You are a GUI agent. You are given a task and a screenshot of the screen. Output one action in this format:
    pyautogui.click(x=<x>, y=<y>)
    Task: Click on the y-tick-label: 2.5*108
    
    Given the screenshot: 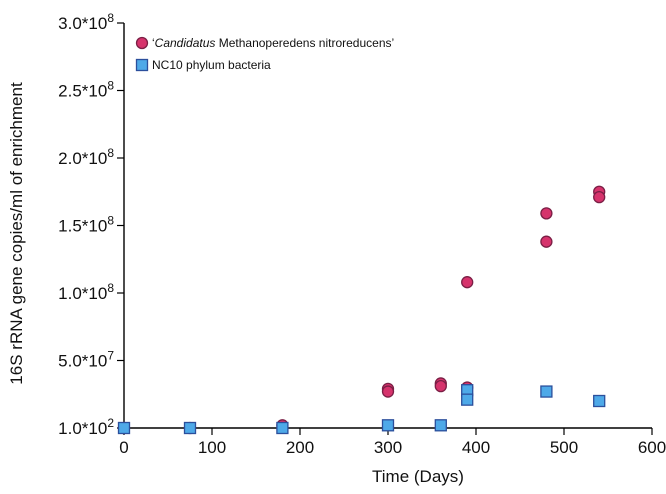 What is the action you would take?
    pyautogui.click(x=86, y=90)
    